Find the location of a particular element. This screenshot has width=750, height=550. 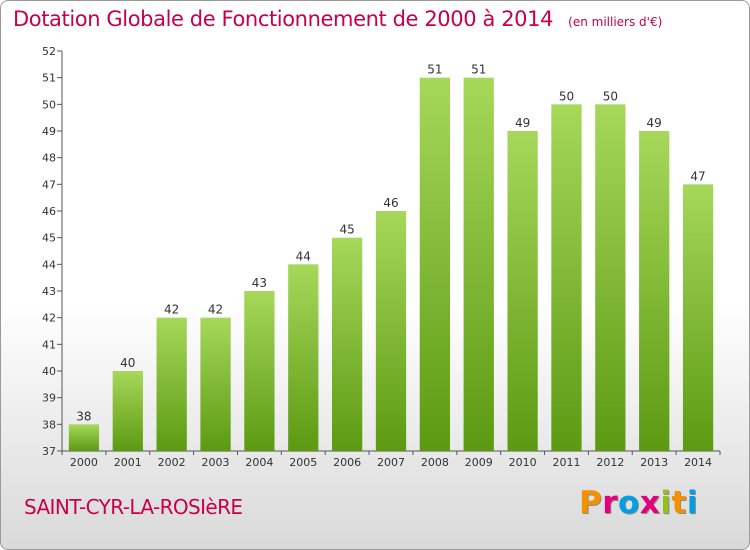

y-tick-label: 48 is located at coordinates (49, 158).